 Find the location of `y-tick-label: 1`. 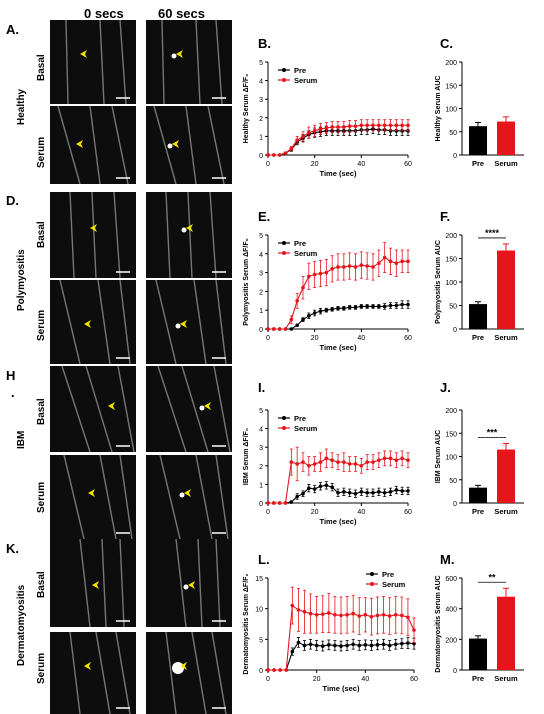

y-tick-label: 1 is located at coordinates (261, 311).